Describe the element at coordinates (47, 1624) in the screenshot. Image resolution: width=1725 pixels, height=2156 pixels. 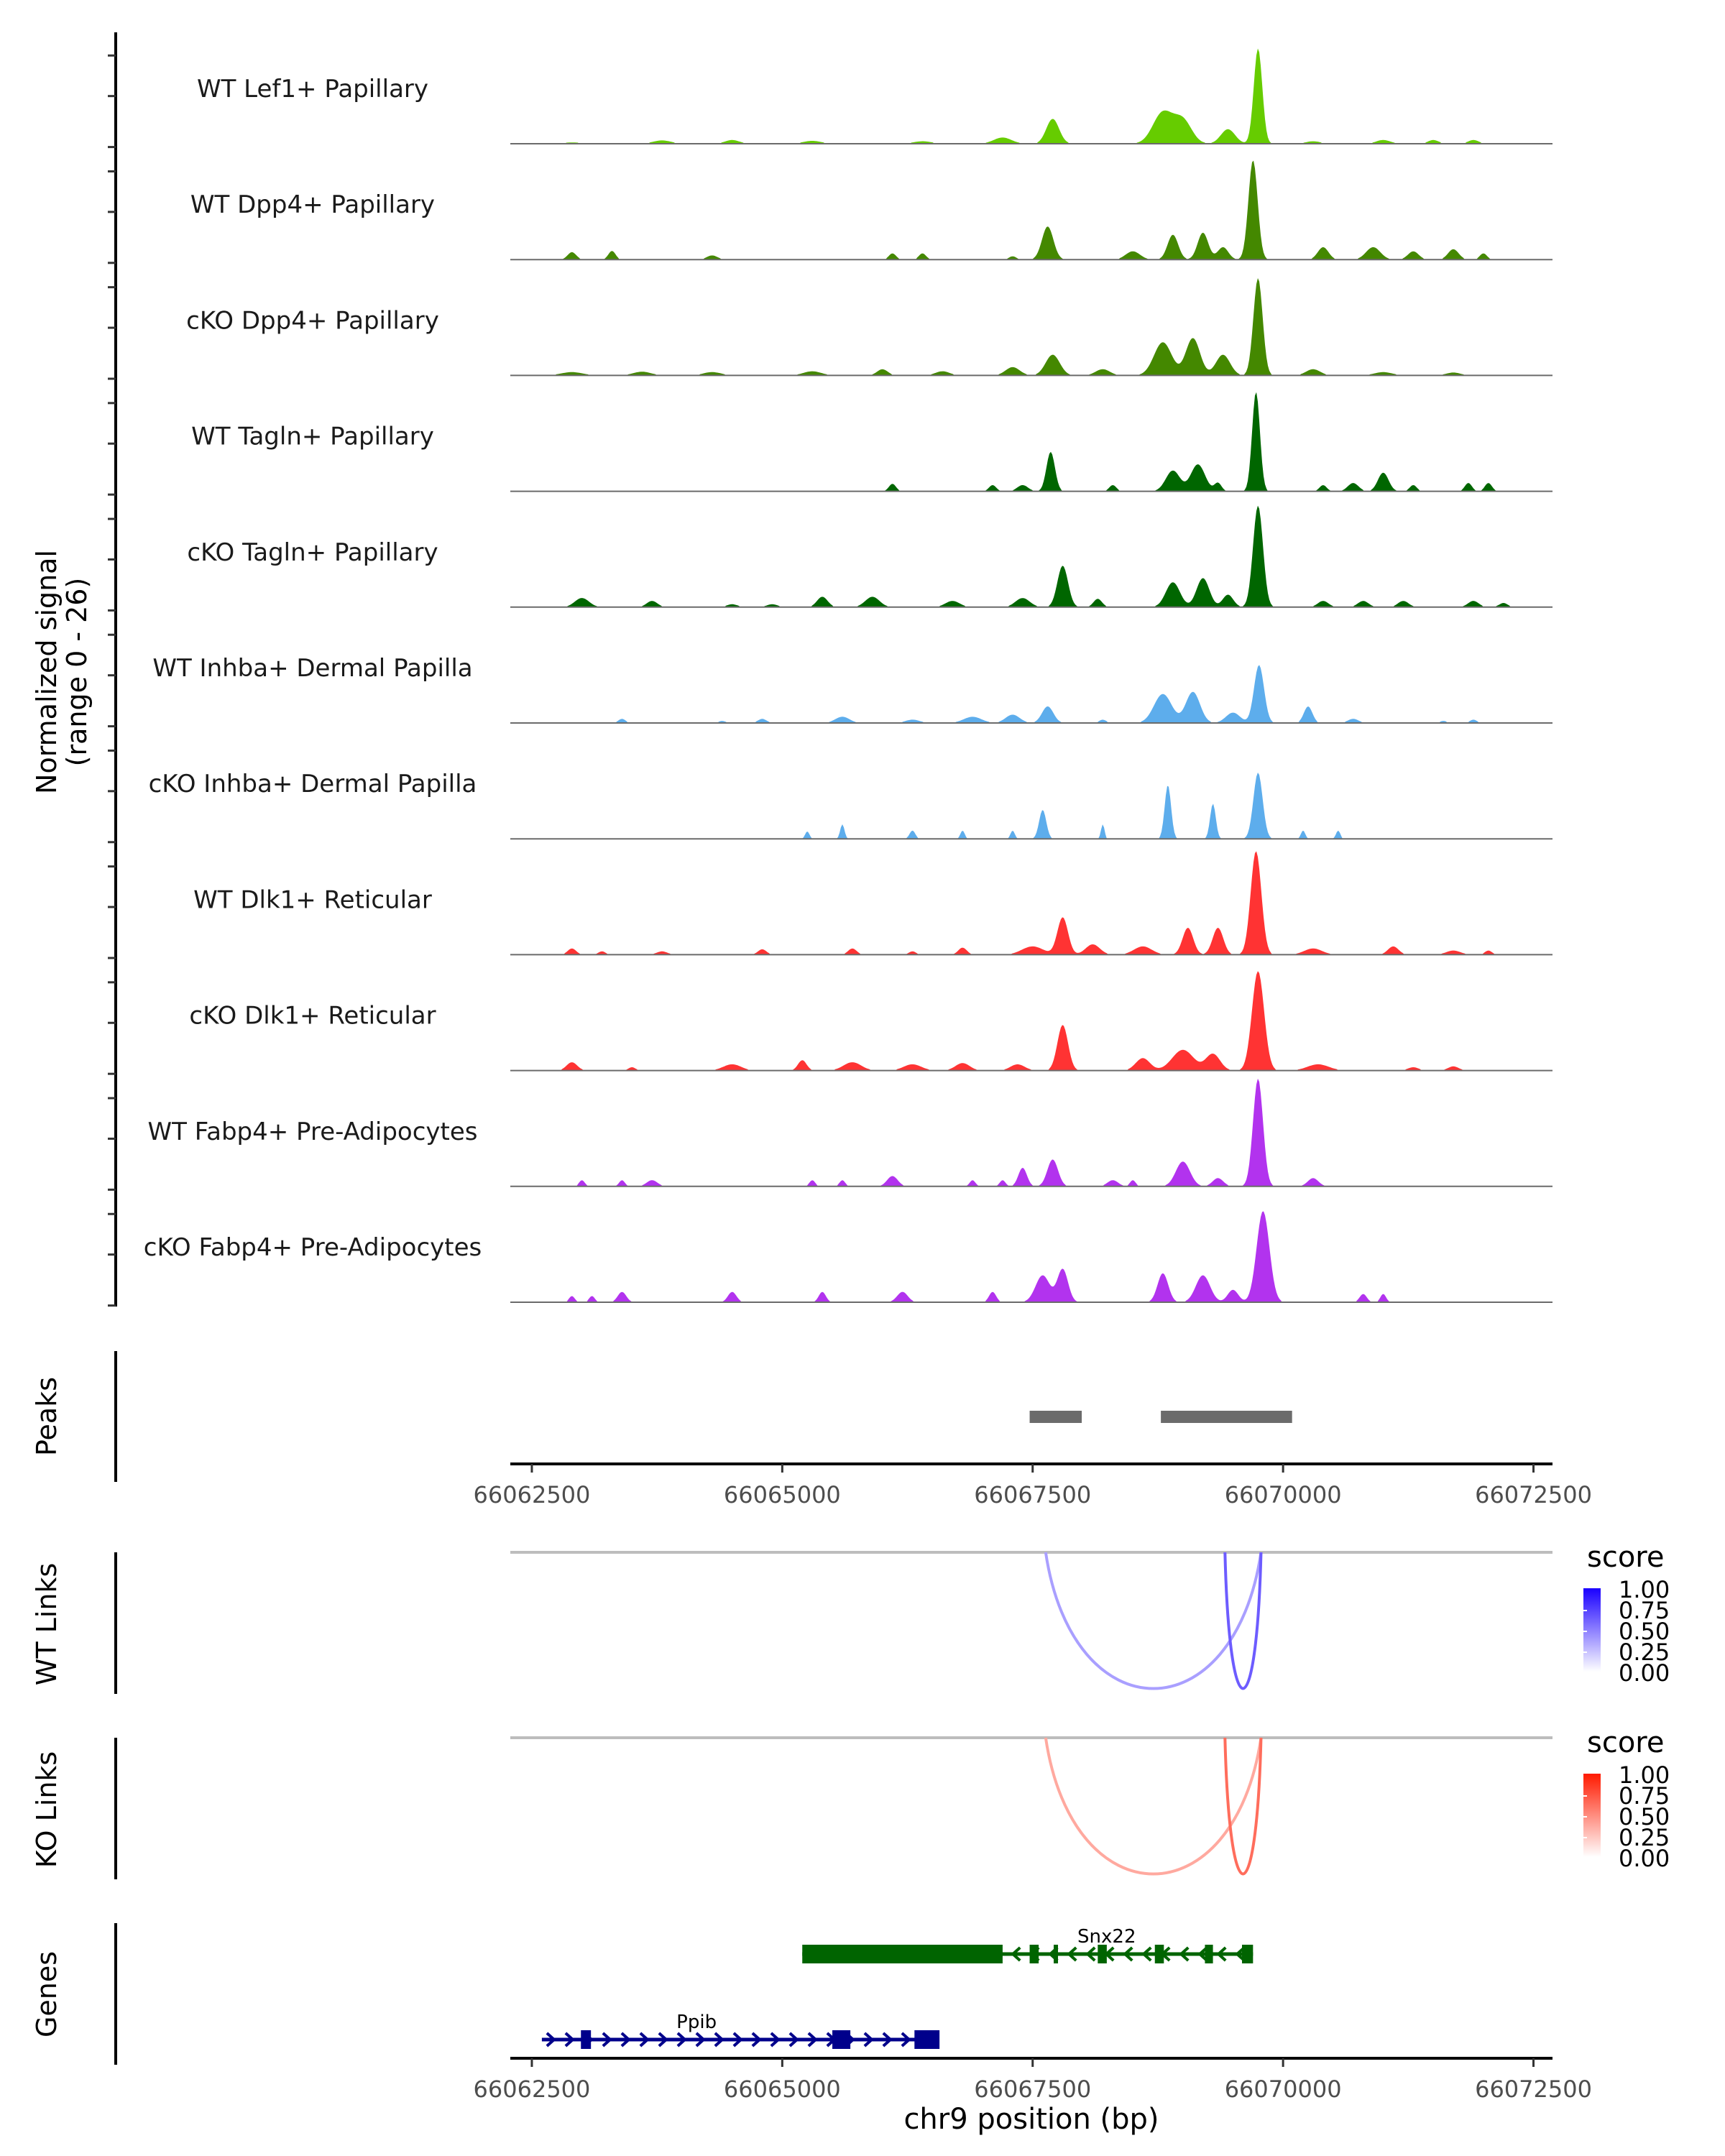
I see `wt-links-track-label: WT Links` at that location.